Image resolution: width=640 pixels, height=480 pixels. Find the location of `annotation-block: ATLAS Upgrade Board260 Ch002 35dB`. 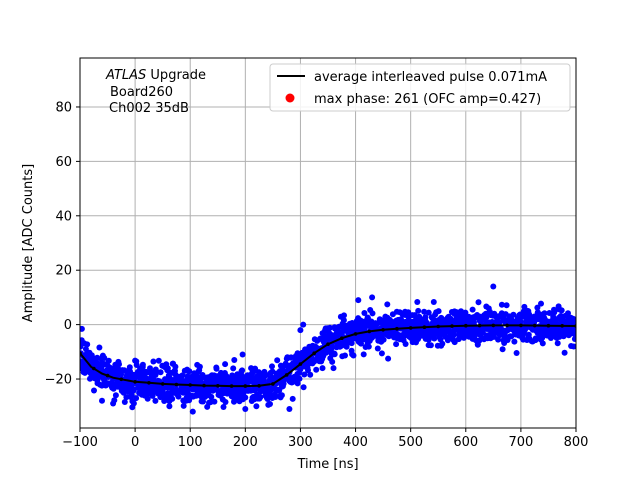

annotation-block: ATLAS Upgrade Board260 Ch002 35dB is located at coordinates (155, 92).